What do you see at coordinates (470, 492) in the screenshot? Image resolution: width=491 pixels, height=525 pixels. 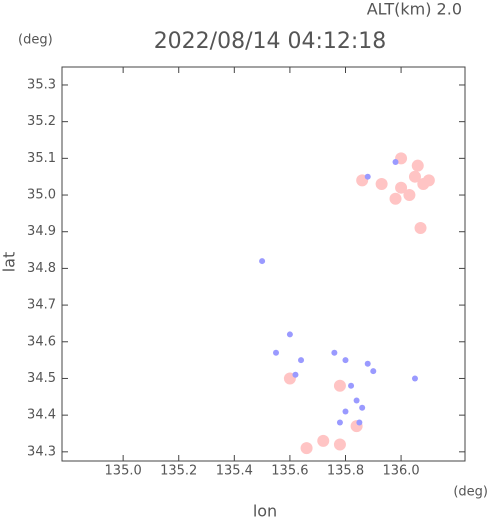 I see `x-unit: (deg)` at bounding box center [470, 492].